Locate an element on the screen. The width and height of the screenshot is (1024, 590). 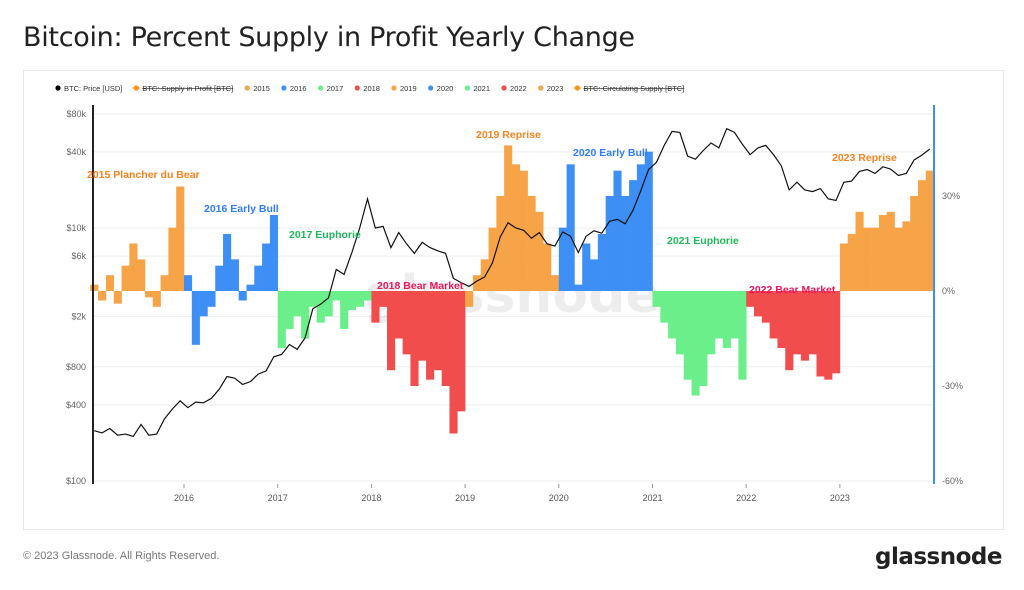
right-axis-tick: -30% is located at coordinates (952, 386).